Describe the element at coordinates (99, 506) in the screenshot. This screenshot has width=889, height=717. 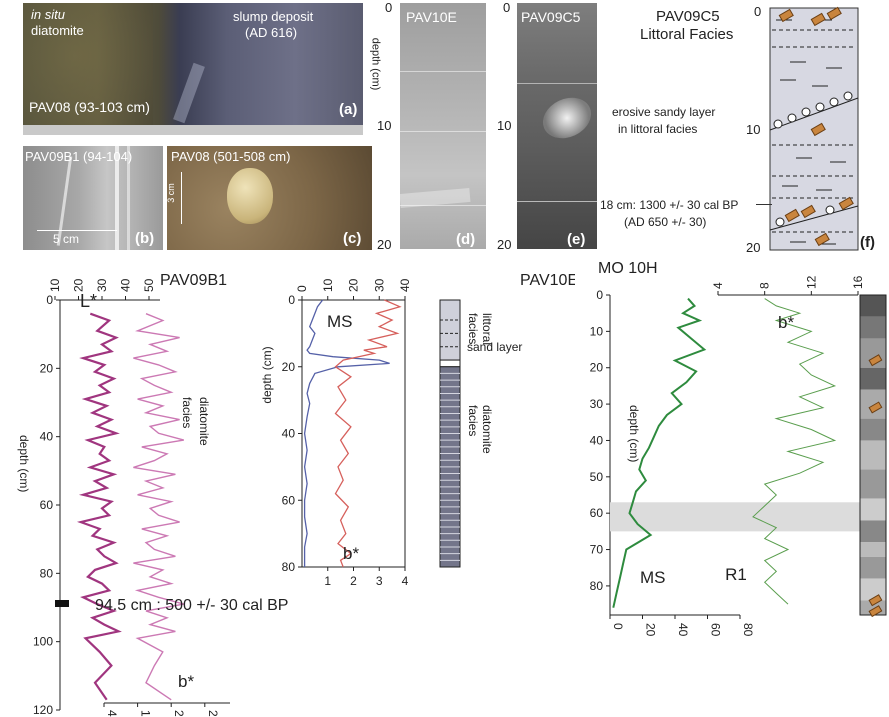
I see `series-L-star-line` at that location.